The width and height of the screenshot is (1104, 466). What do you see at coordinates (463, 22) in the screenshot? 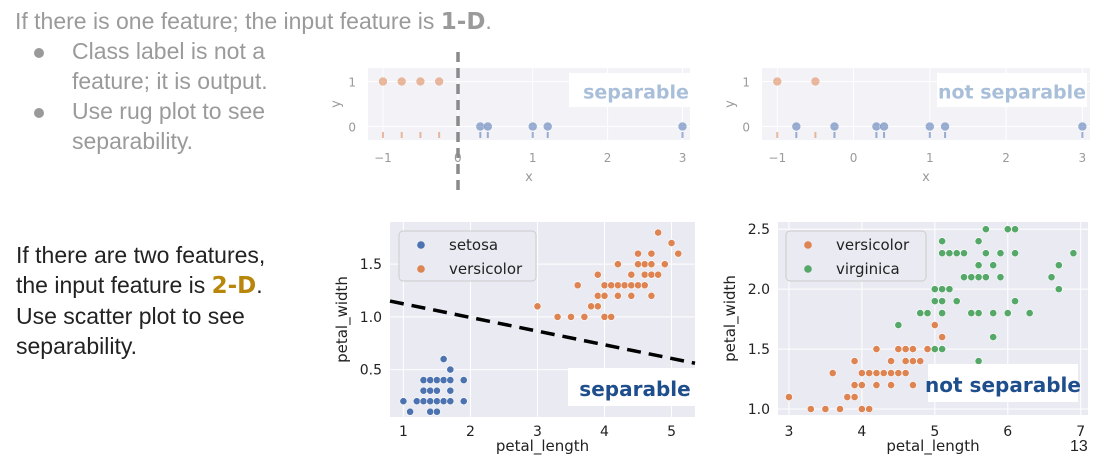
I see `one-d-highlight: 1-D` at bounding box center [463, 22].